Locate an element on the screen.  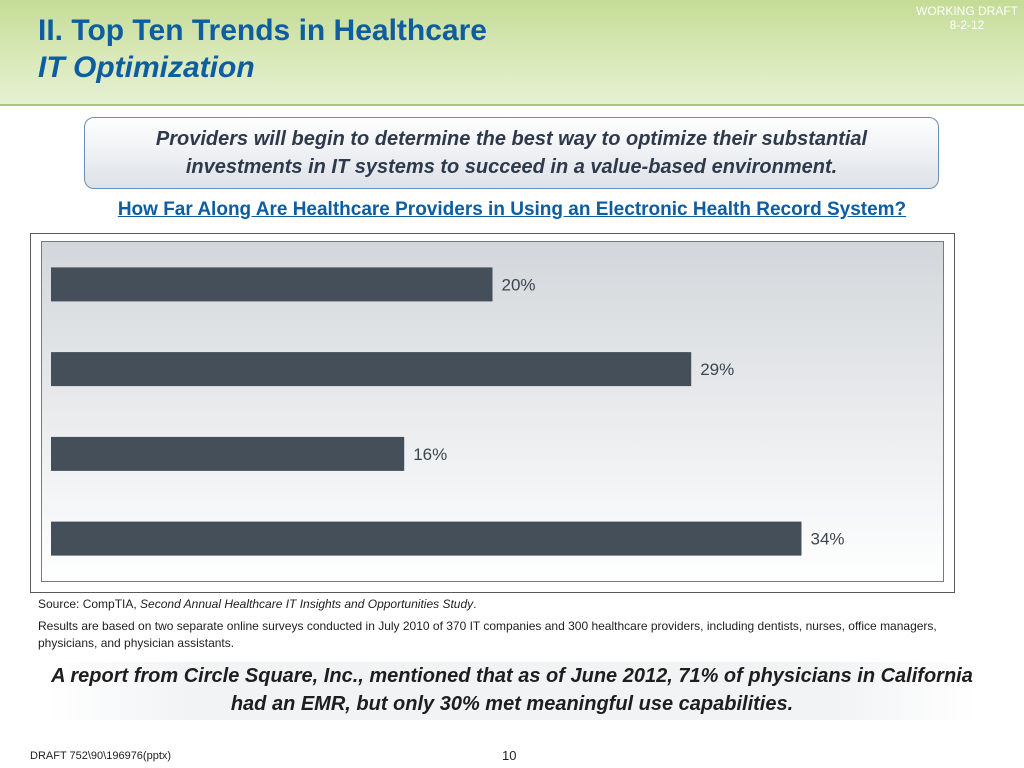
bar-label-1: 20% is located at coordinates (519, 284).